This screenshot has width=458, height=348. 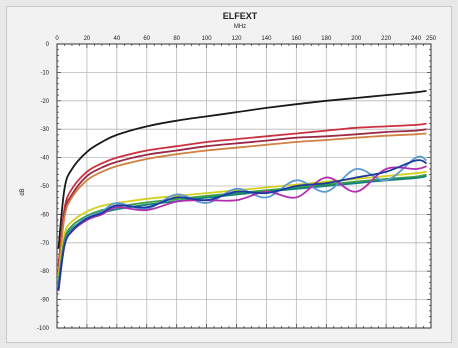 I want to click on chart-title: ELFEXT, so click(x=240, y=16).